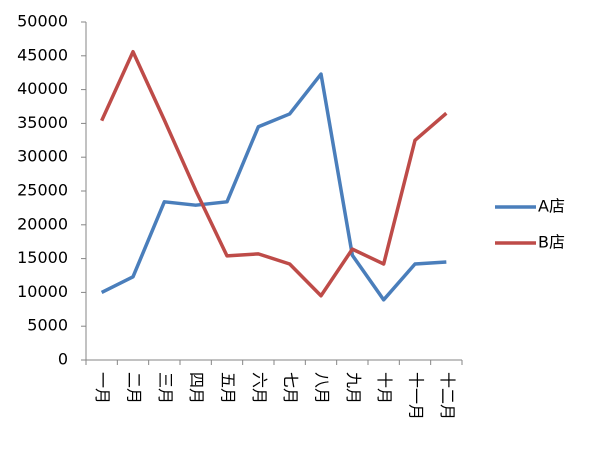 This screenshot has width=593, height=450. What do you see at coordinates (47, 325) in the screenshot?
I see `y-tick-label: 5000` at bounding box center [47, 325].